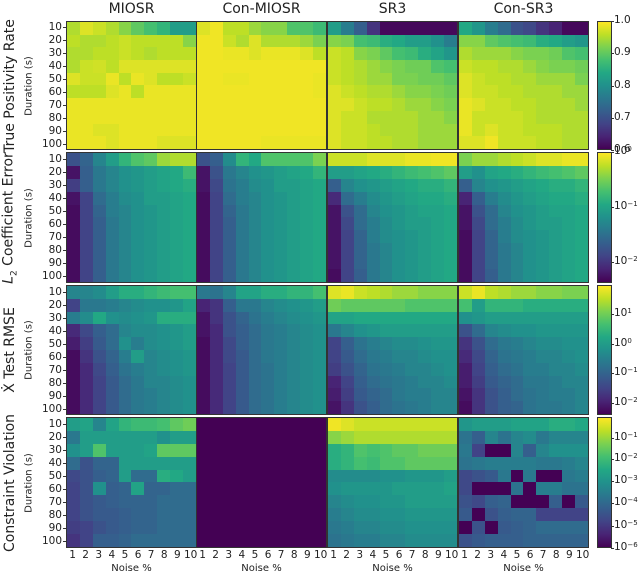 The image size is (640, 576). I want to click on x-tick-label: 5, so click(517, 555).